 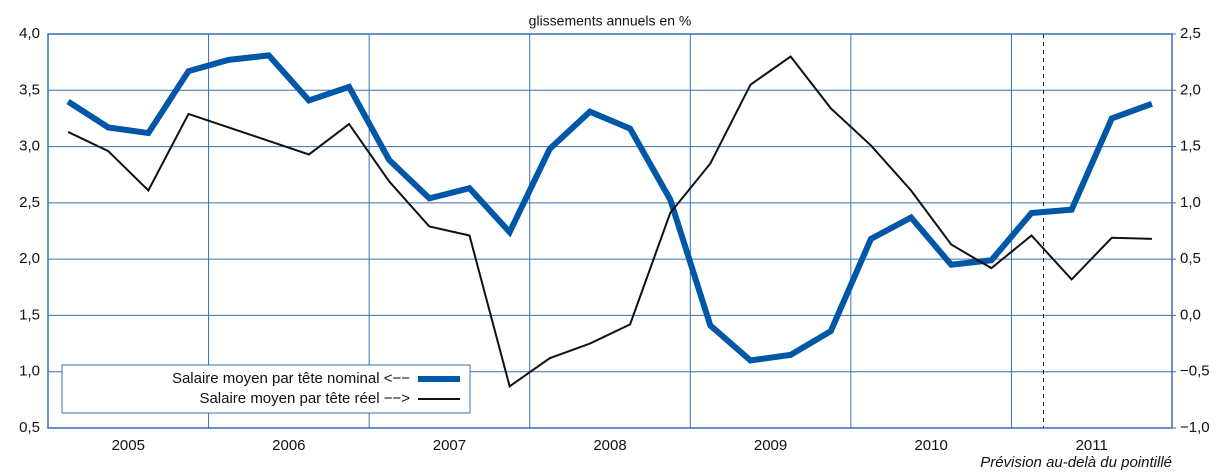 What do you see at coordinates (1092, 445) in the screenshot?
I see `x-tick-label: 2011` at bounding box center [1092, 445].